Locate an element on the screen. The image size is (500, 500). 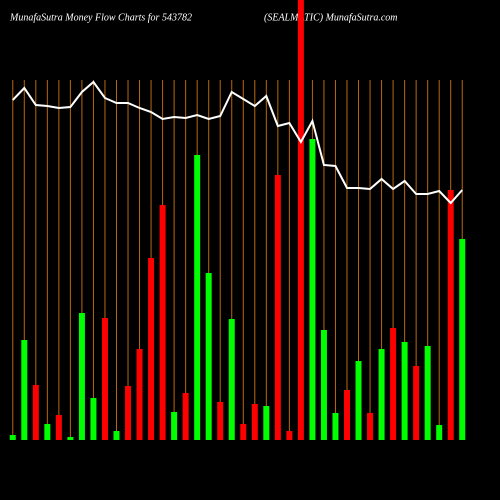
chart-subtitle: (SEALMATIC) MunafaSutra.com is located at coordinates (331, 17).